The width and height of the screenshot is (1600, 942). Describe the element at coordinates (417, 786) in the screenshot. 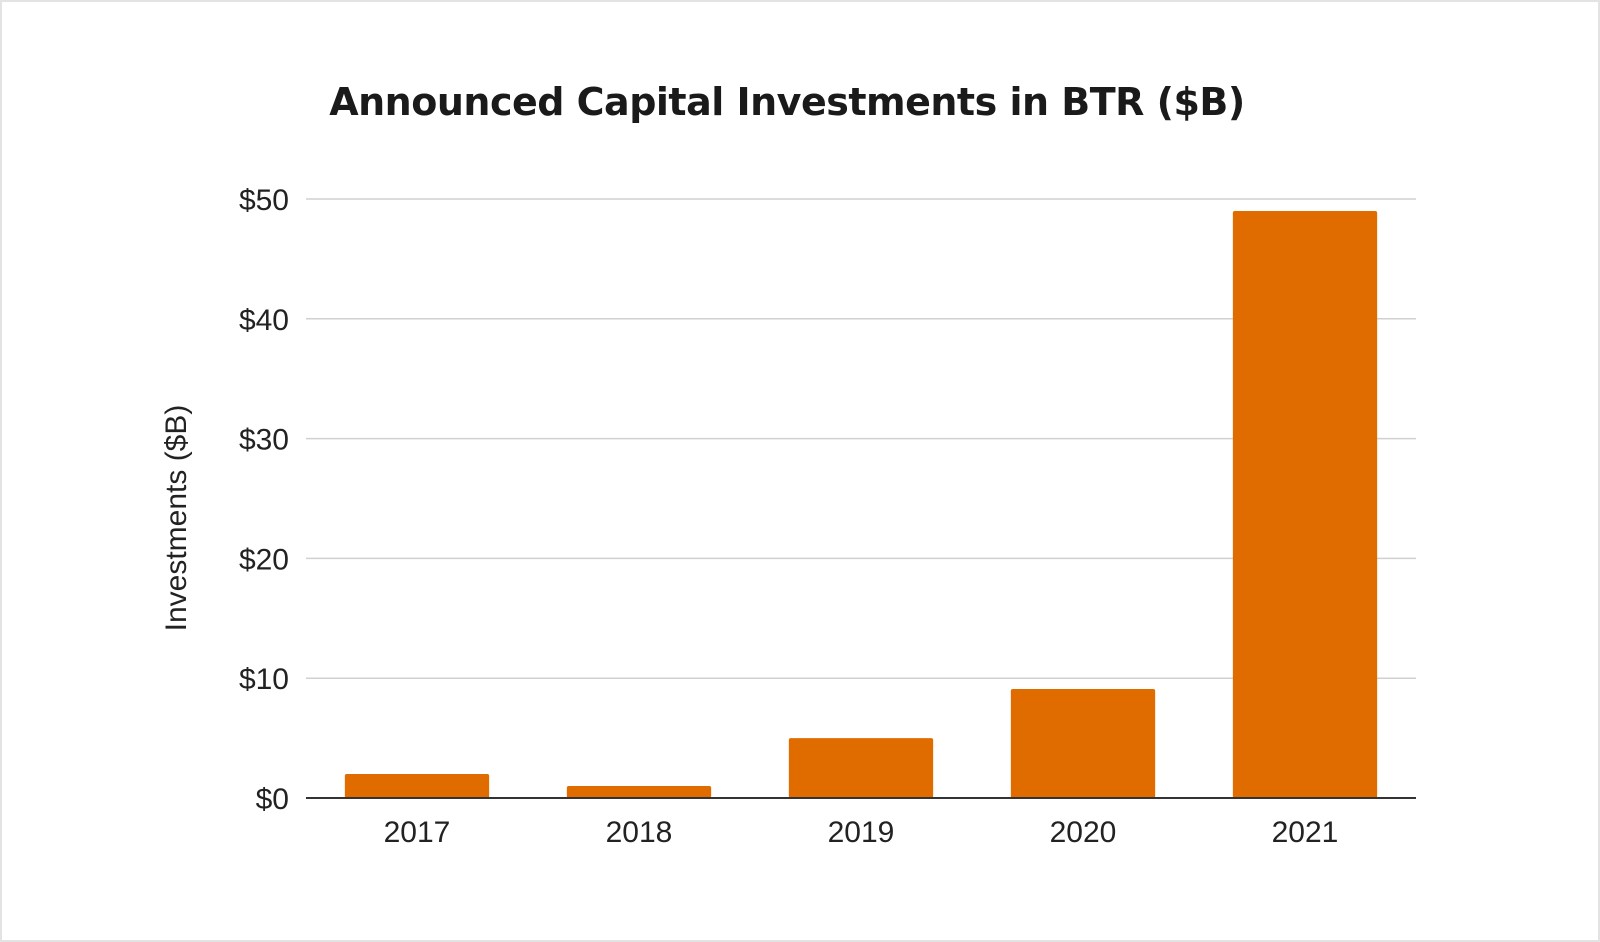

I see `bar-2017` at that location.